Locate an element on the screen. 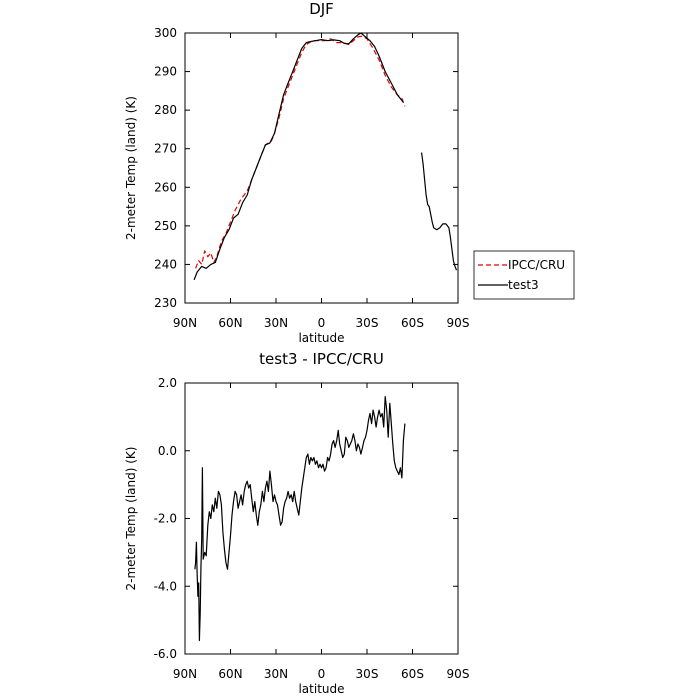 The width and height of the screenshot is (700, 700). upper-x-tick-label: 30N is located at coordinates (276, 323).